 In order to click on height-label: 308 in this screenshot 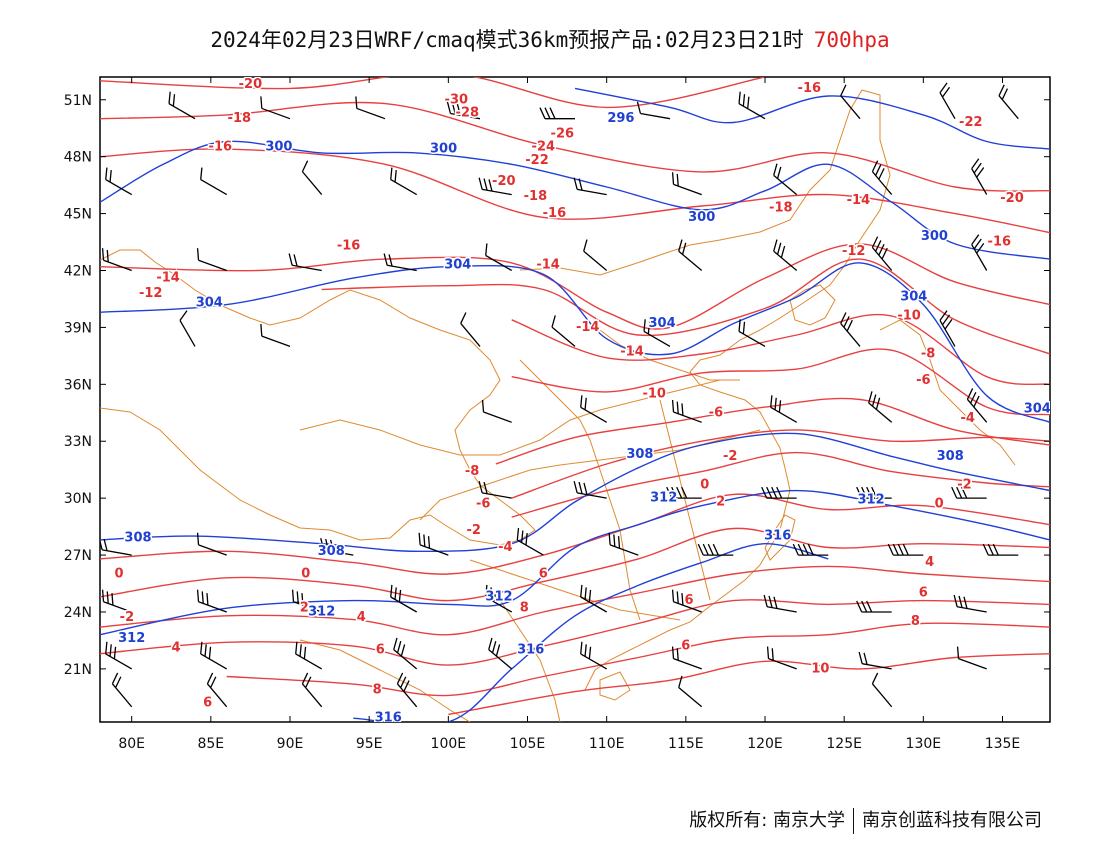, I will do `click(950, 456)`.